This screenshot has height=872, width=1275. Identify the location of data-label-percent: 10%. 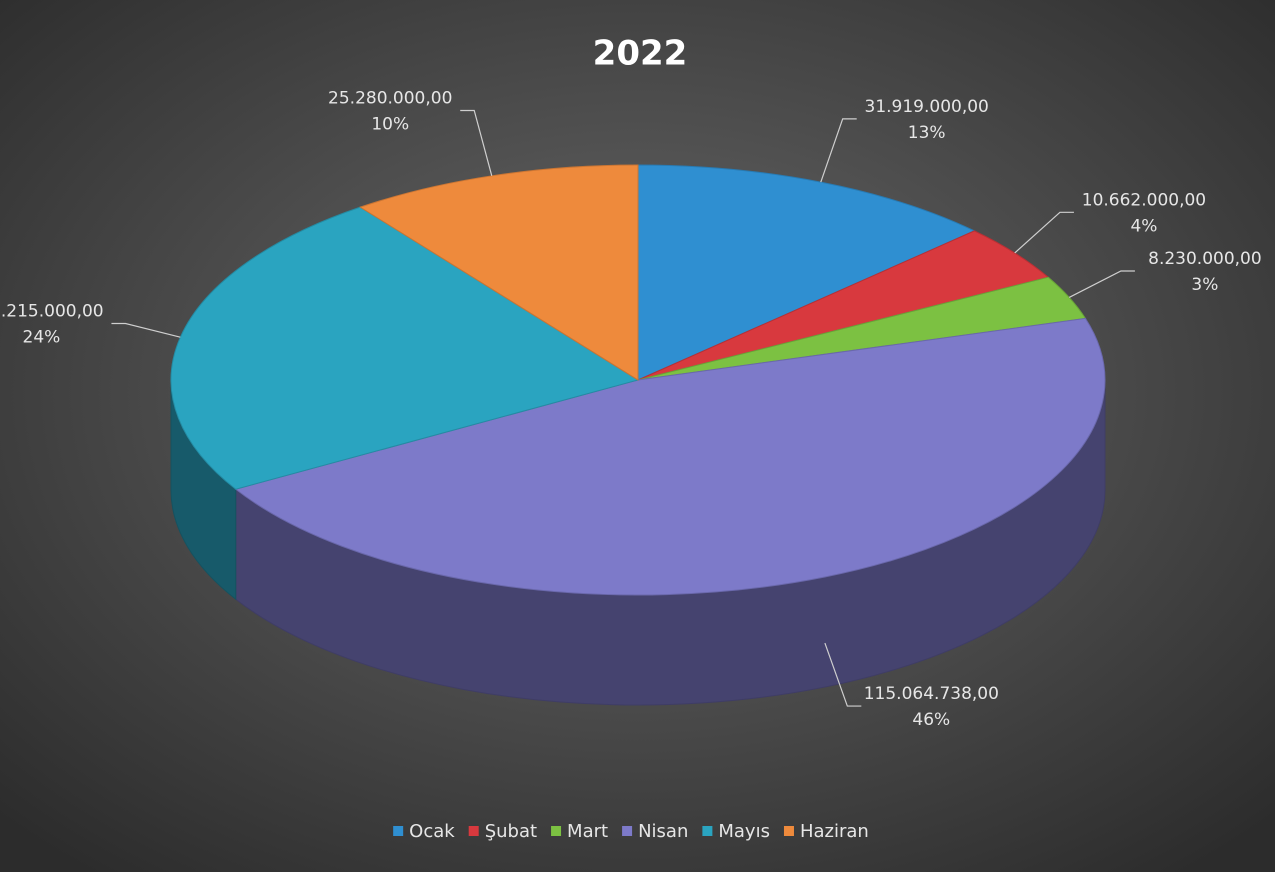
(390, 124).